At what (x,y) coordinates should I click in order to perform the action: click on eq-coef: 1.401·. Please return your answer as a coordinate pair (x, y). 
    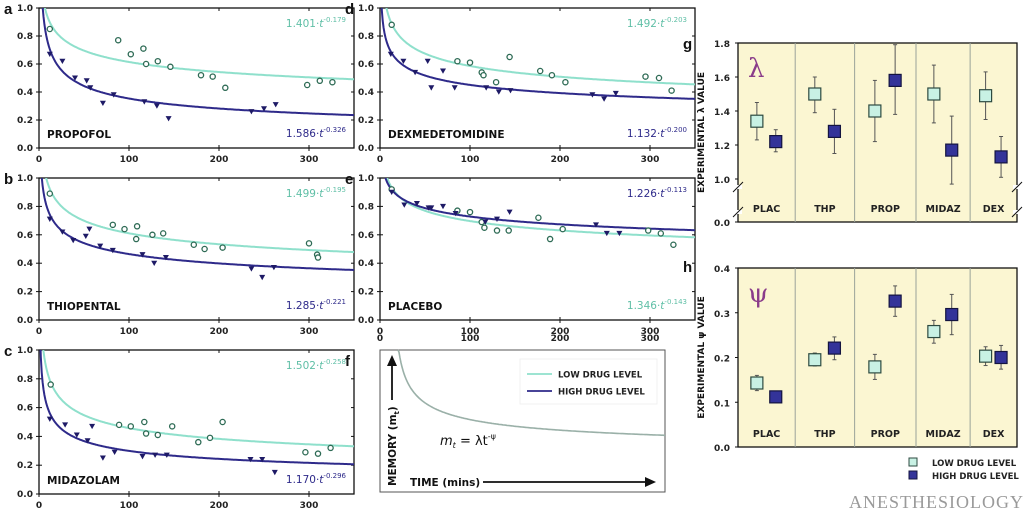
    Looking at the image, I should click on (302, 24).